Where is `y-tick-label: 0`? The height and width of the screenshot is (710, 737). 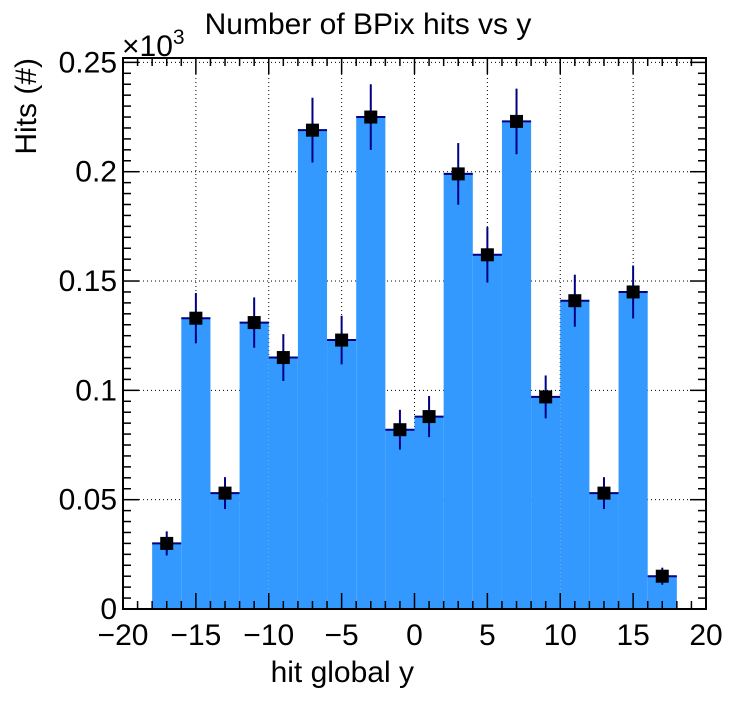
y-tick-label: 0 is located at coordinates (108, 609).